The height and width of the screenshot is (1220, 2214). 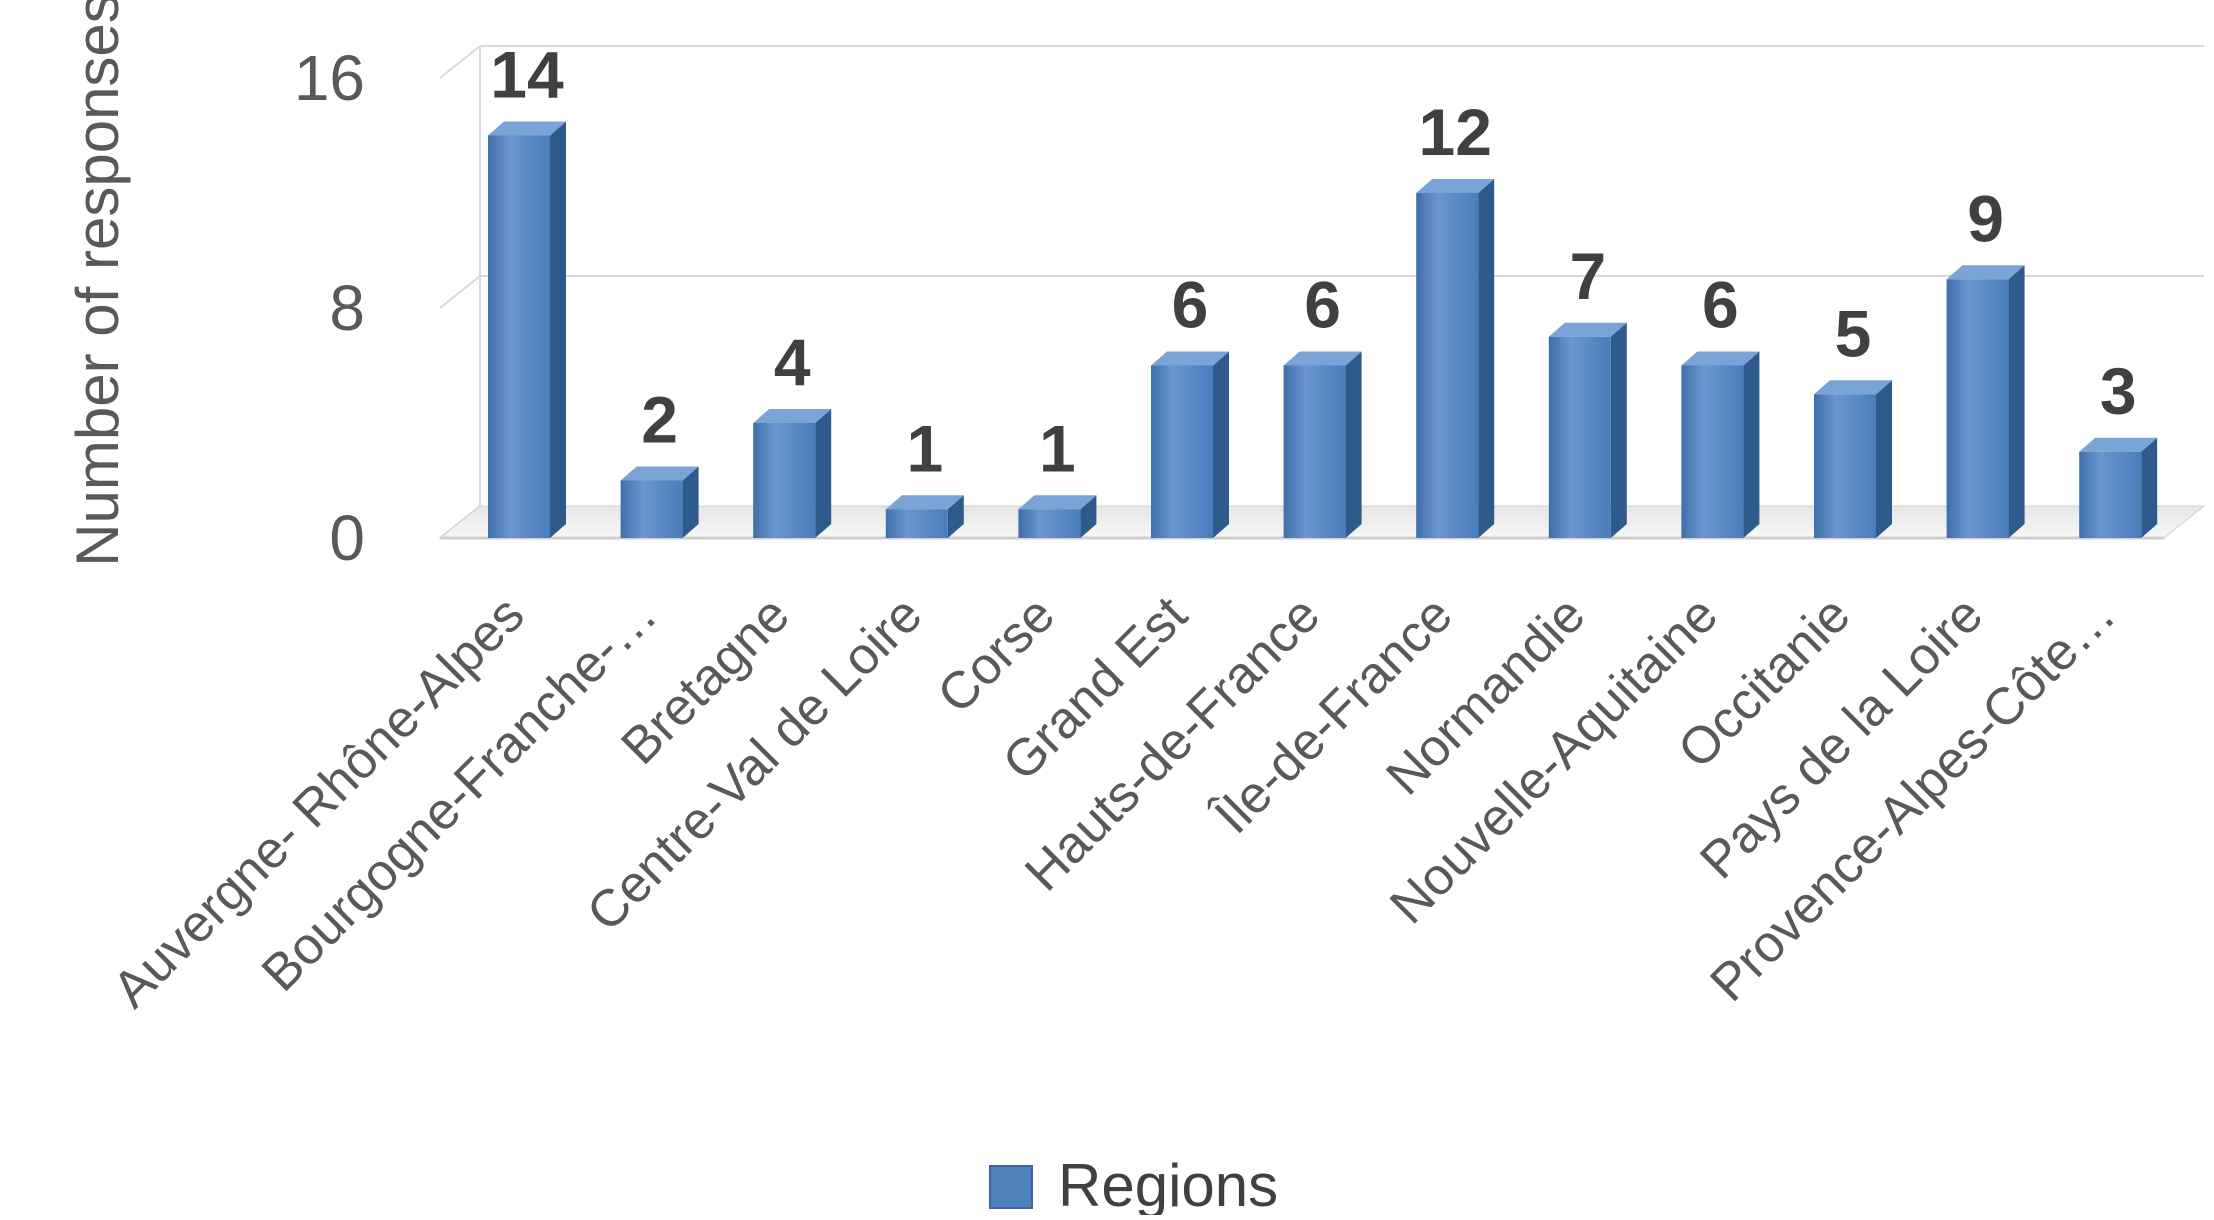 I want to click on data-label: 14, so click(x=527, y=75).